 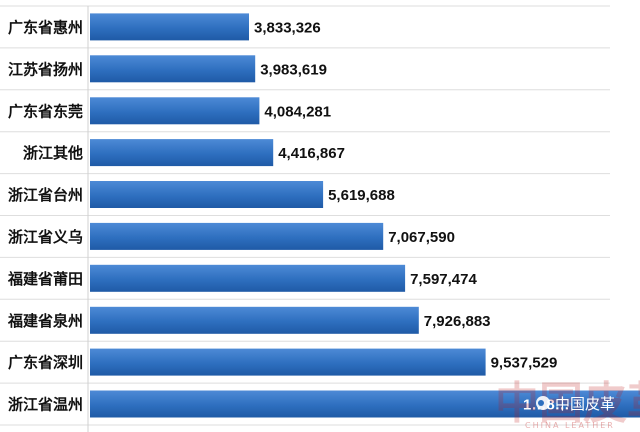 What do you see at coordinates (585, 404) in the screenshot?
I see `watermark-badge-text: 中国皮革` at bounding box center [585, 404].